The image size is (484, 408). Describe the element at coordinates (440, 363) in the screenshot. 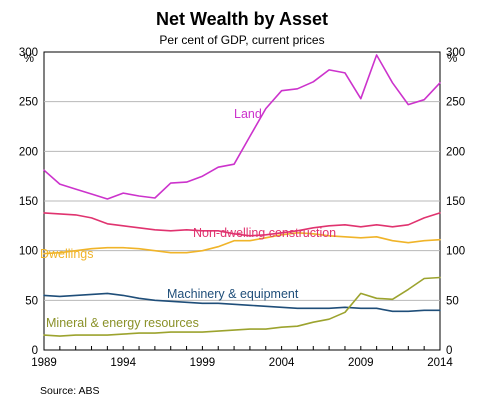

I see `x-tick-label: 2014` at that location.